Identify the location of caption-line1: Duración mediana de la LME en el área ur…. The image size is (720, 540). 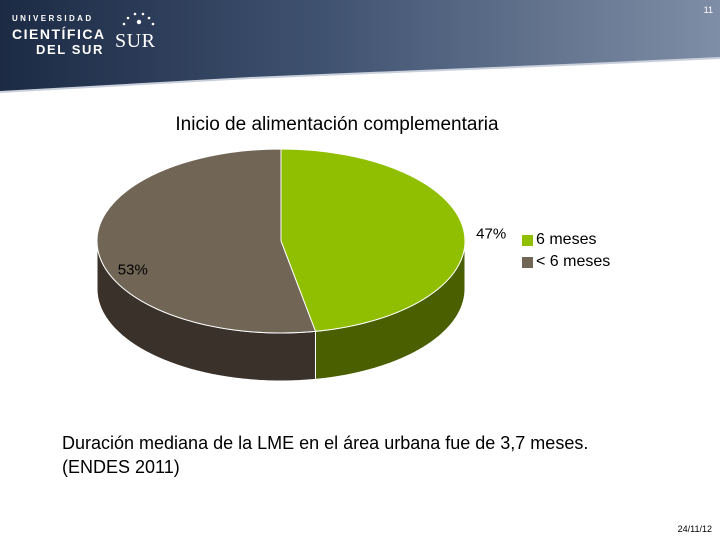
(325, 443).